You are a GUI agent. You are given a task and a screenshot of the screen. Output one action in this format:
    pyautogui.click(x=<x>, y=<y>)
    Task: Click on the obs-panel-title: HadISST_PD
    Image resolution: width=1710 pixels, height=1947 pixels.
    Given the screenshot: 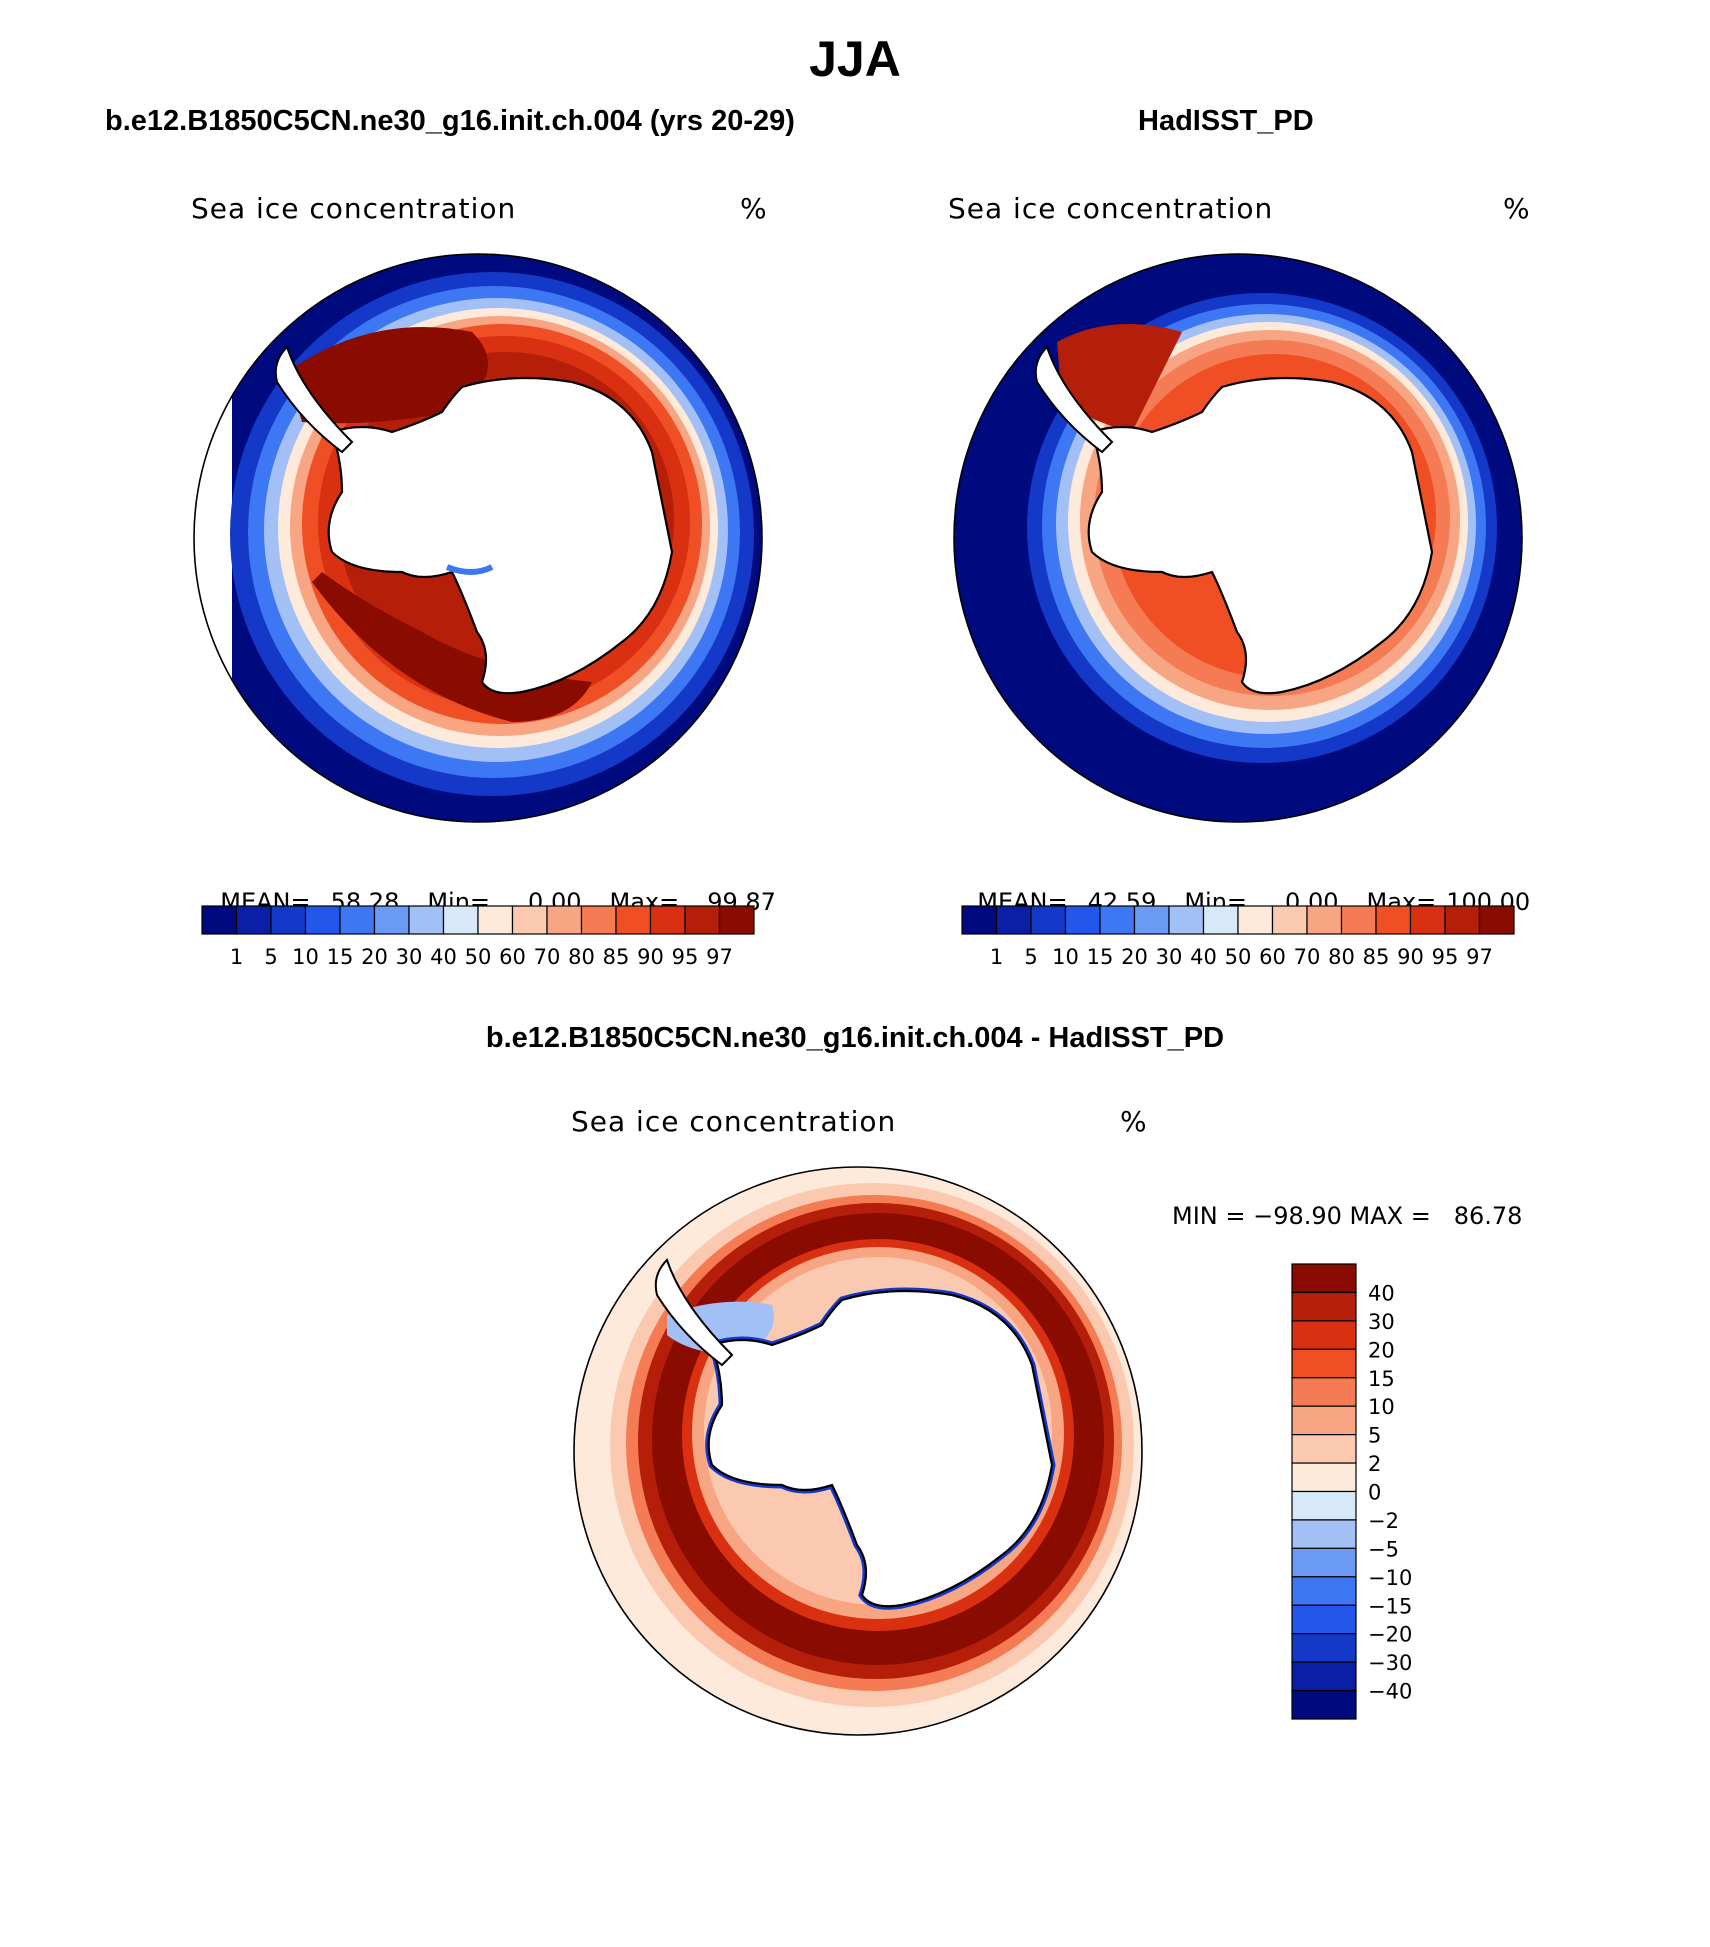 What is the action you would take?
    pyautogui.click(x=1226, y=121)
    